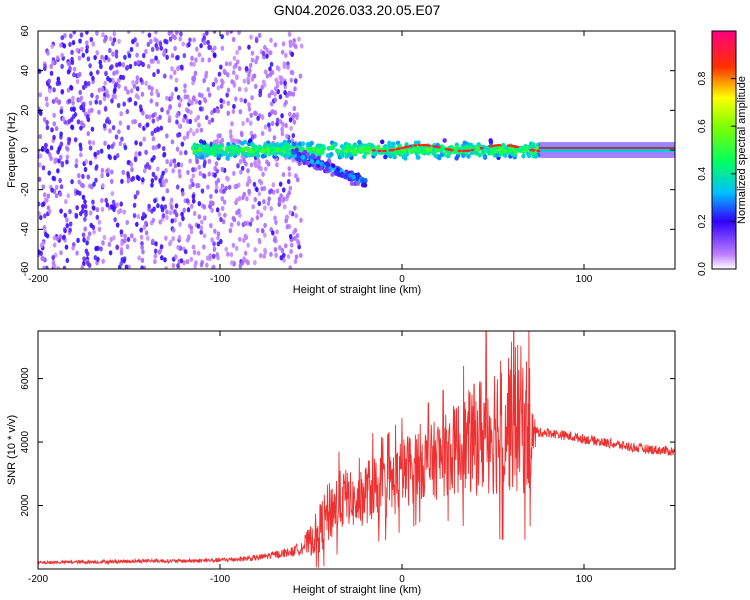 The image size is (750, 600). What do you see at coordinates (702, 221) in the screenshot?
I see `colorbar-tick-label: 0.2` at bounding box center [702, 221].